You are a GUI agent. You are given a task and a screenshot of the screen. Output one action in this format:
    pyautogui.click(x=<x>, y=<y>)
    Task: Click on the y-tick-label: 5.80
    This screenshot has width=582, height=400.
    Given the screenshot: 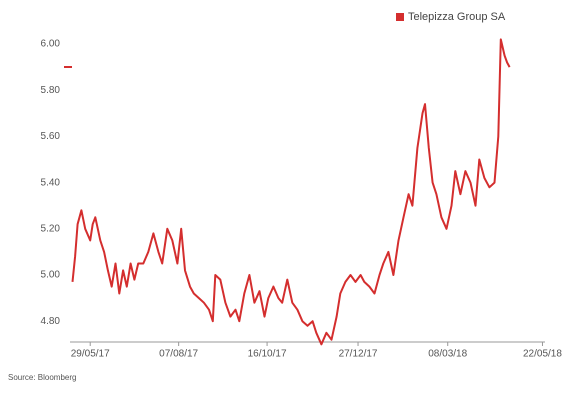 What is the action you would take?
    pyautogui.click(x=51, y=90)
    